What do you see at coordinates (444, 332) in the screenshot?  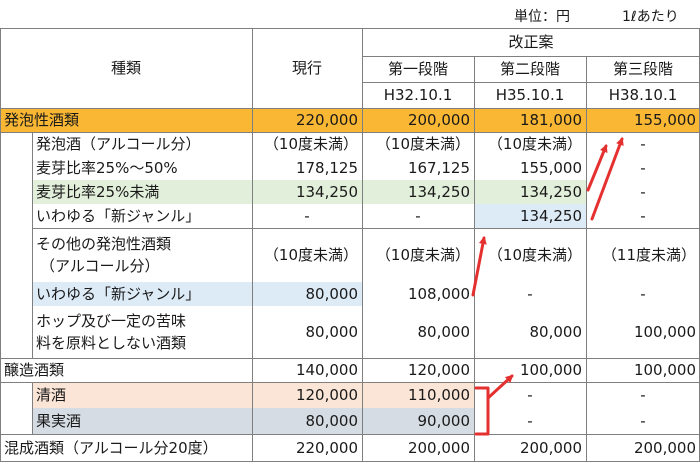 I see `row-hop-stage1: 80,000` at bounding box center [444, 332].